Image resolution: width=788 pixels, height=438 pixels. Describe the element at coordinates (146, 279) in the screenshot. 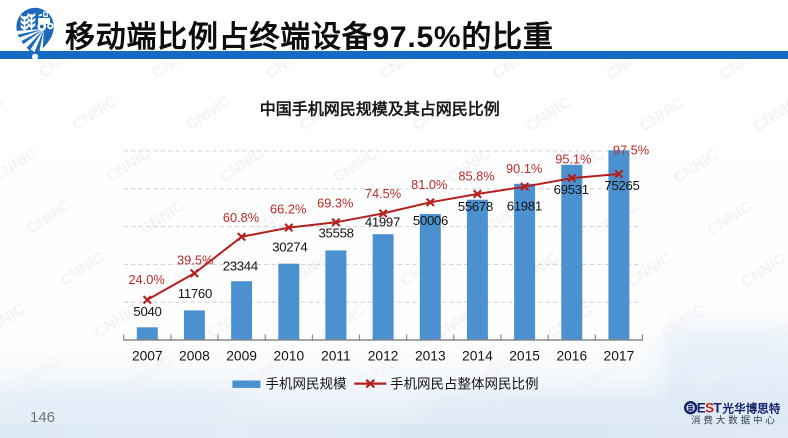

I see `svg-text: 24.0%` at that location.